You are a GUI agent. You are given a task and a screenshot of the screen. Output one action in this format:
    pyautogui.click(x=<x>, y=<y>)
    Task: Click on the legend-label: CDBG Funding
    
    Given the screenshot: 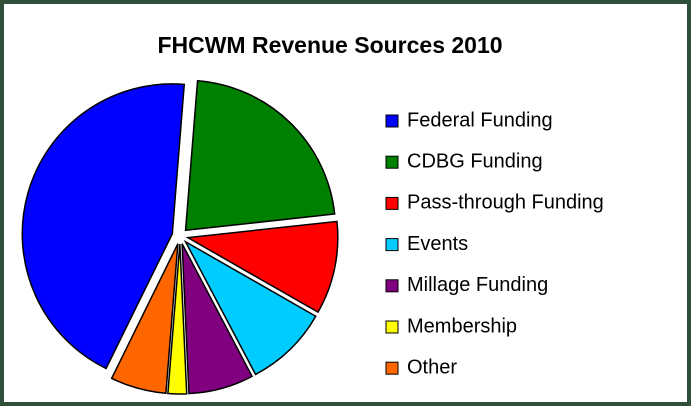 What is the action you would take?
    pyautogui.click(x=475, y=161)
    